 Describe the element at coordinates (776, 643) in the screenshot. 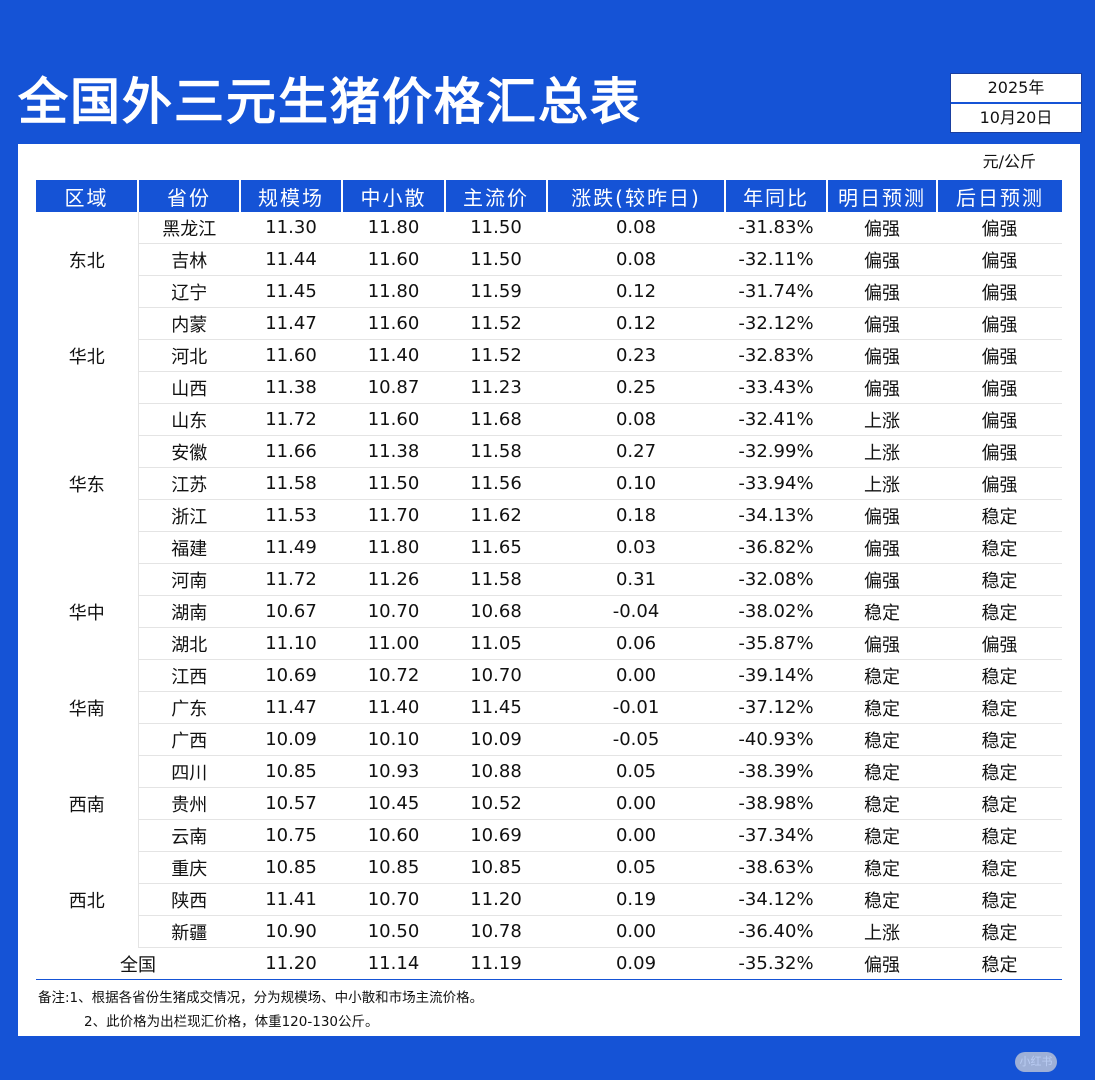

I see `yoy-cell: -35.87%` at that location.